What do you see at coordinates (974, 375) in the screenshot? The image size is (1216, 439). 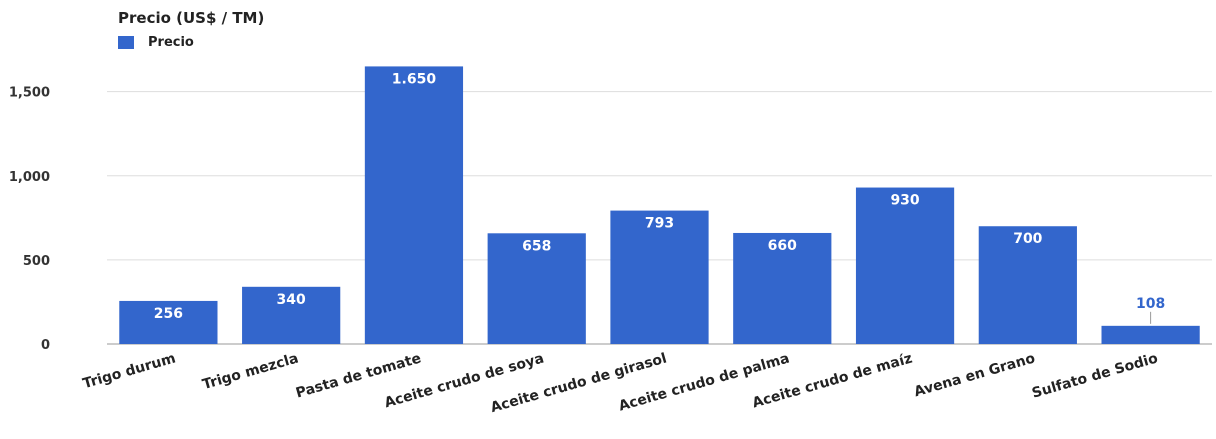 I see `x-category-label: Avena en Grano` at bounding box center [974, 375].